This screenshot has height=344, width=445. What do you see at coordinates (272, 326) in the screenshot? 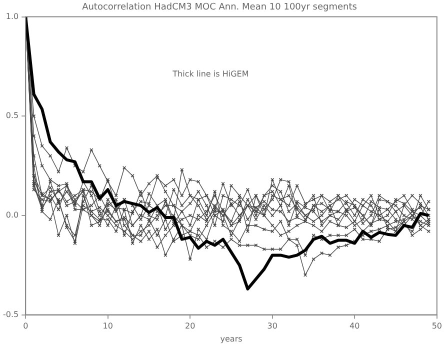
I see `x-tick-label: 30` at bounding box center [272, 326].